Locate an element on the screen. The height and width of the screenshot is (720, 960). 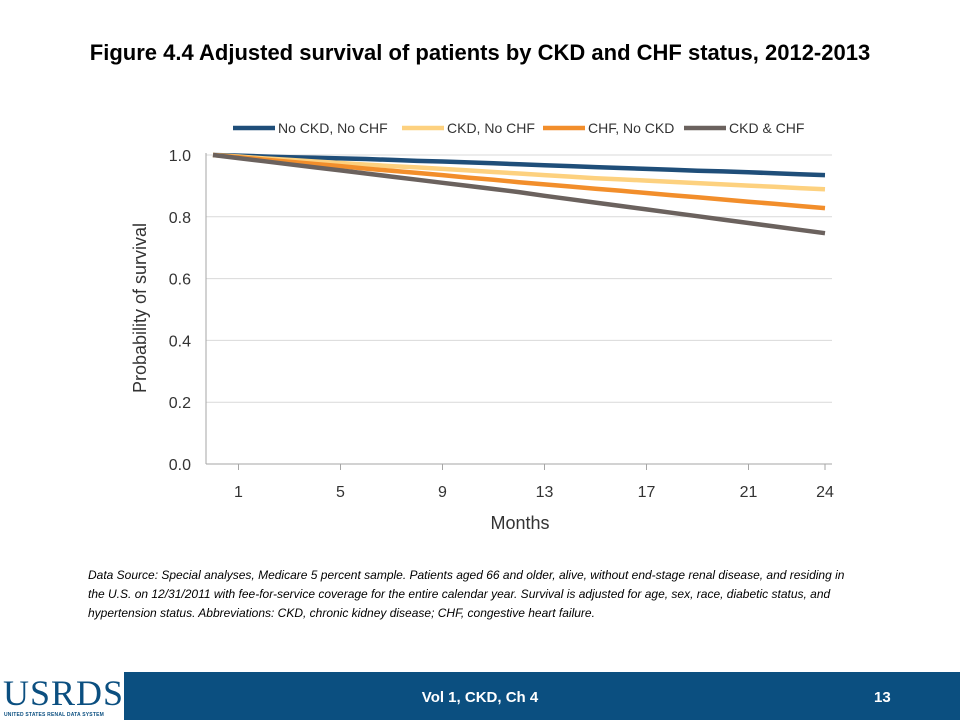
x-tick-label: 9 is located at coordinates (442, 492).